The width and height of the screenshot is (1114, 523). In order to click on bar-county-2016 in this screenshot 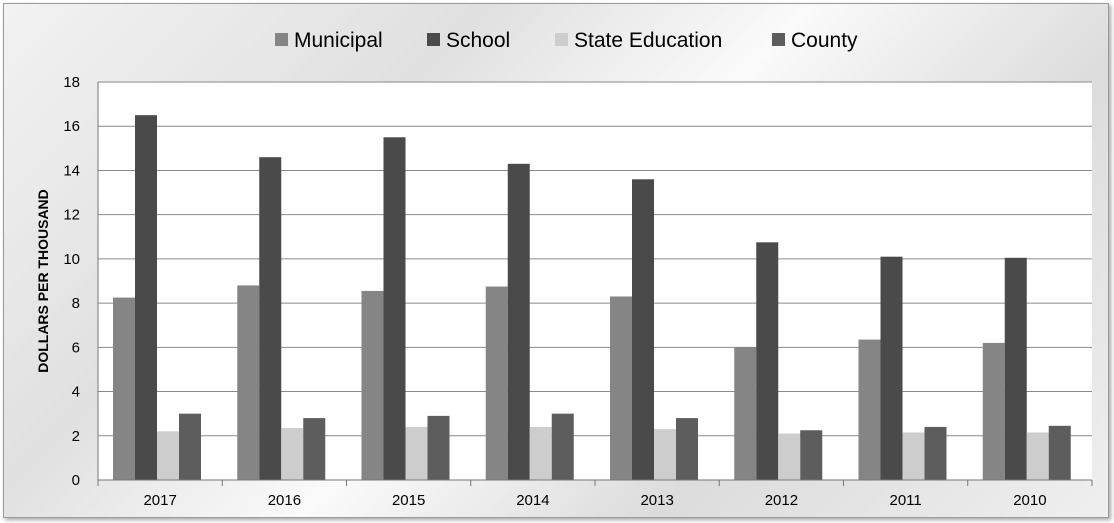, I will do `click(314, 449)`.